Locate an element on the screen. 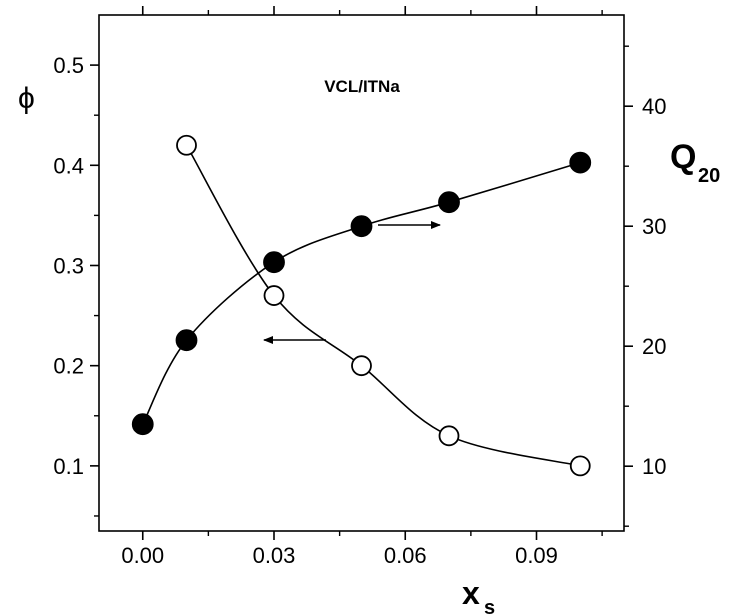 The width and height of the screenshot is (739, 616). y-left-tick-label: 0.3 is located at coordinates (68, 265).